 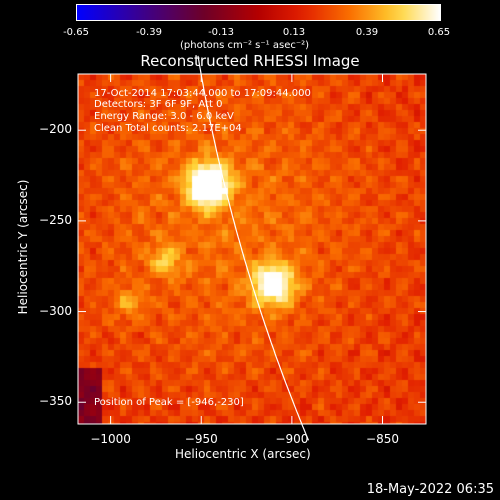 I want to click on colorbar-tick: 0.13, so click(x=294, y=32).